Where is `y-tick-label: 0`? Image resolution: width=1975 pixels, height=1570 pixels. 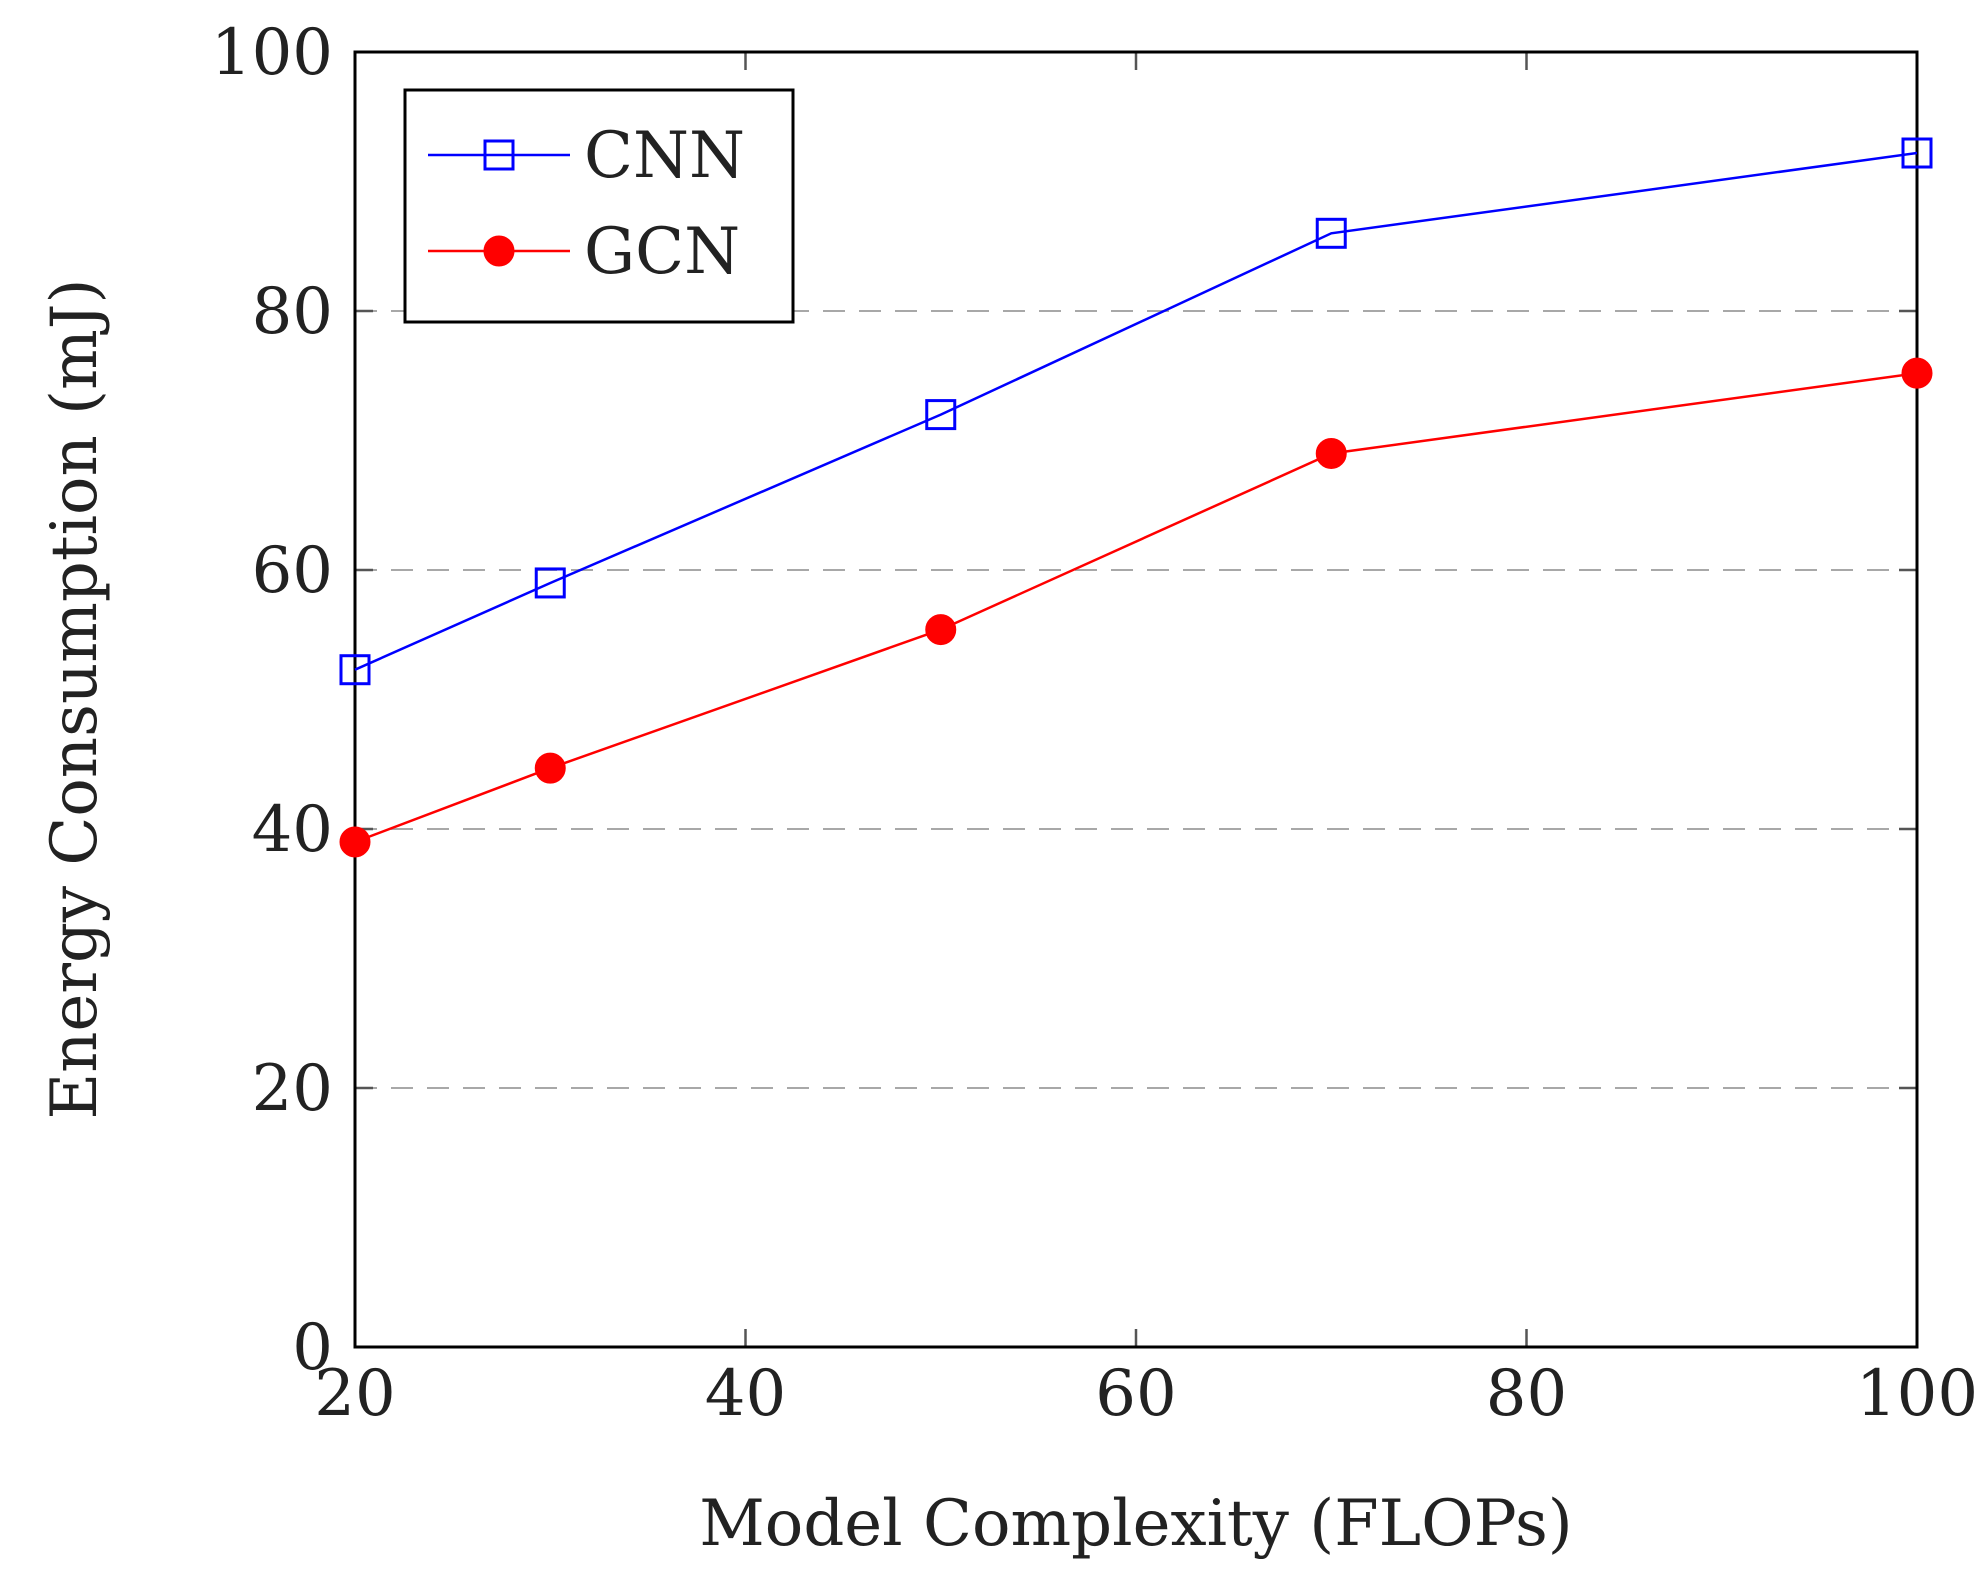 y-tick-label: 0 is located at coordinates (312, 1348).